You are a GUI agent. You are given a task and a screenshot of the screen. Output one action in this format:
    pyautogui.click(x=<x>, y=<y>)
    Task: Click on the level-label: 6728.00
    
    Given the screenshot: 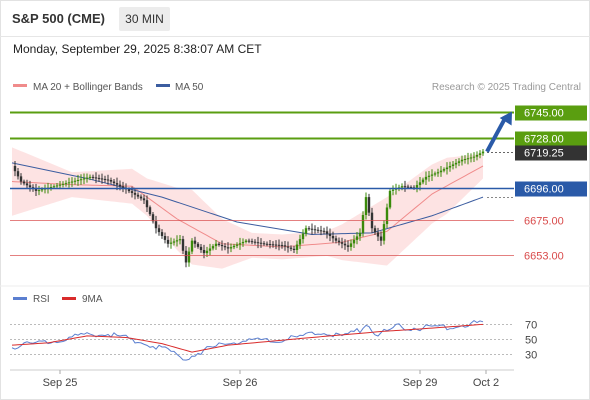 What is the action you would take?
    pyautogui.click(x=544, y=140)
    